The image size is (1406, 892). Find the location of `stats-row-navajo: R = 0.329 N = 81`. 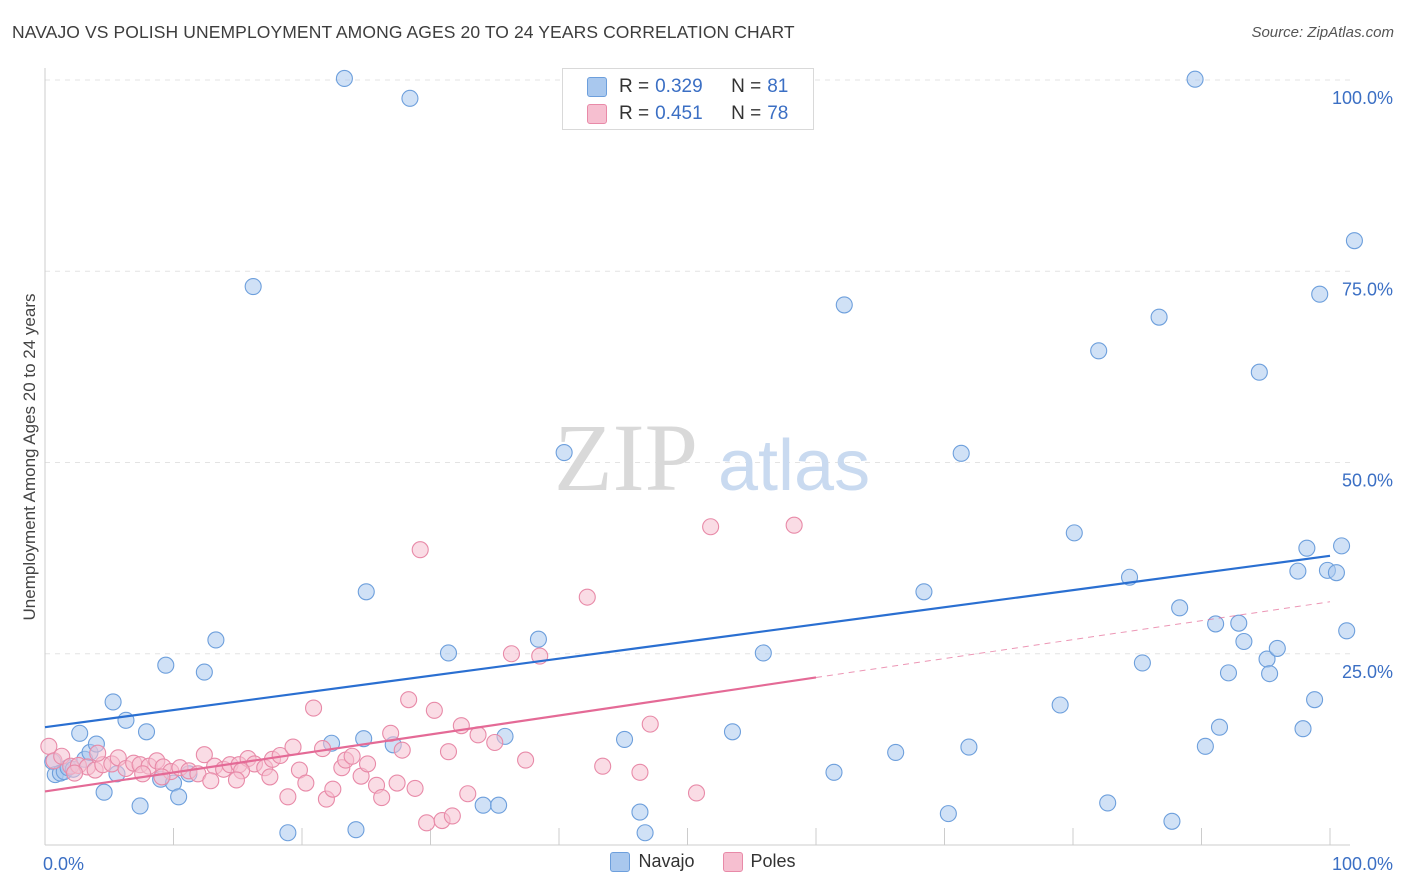

stats-row-navajo: R = 0.329 N = 81 is located at coordinates (687, 87).